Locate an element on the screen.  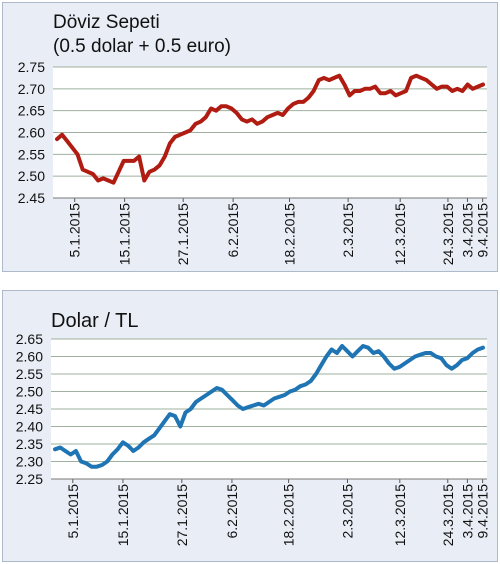
y-tick-label: 2.70 is located at coordinates (31, 89).